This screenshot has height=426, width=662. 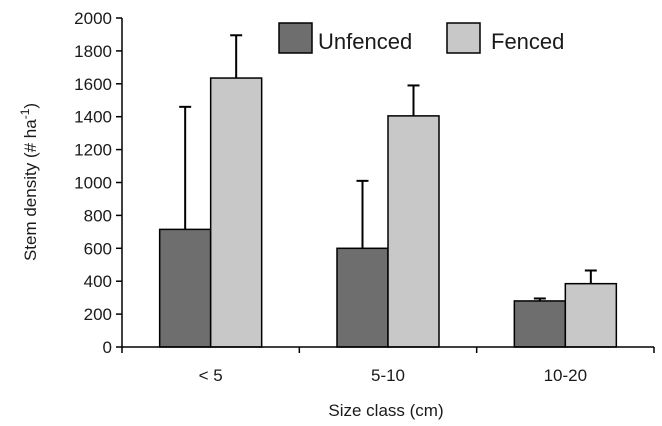 What do you see at coordinates (93, 117) in the screenshot?
I see `y-tick-label-7: 1400` at bounding box center [93, 117].